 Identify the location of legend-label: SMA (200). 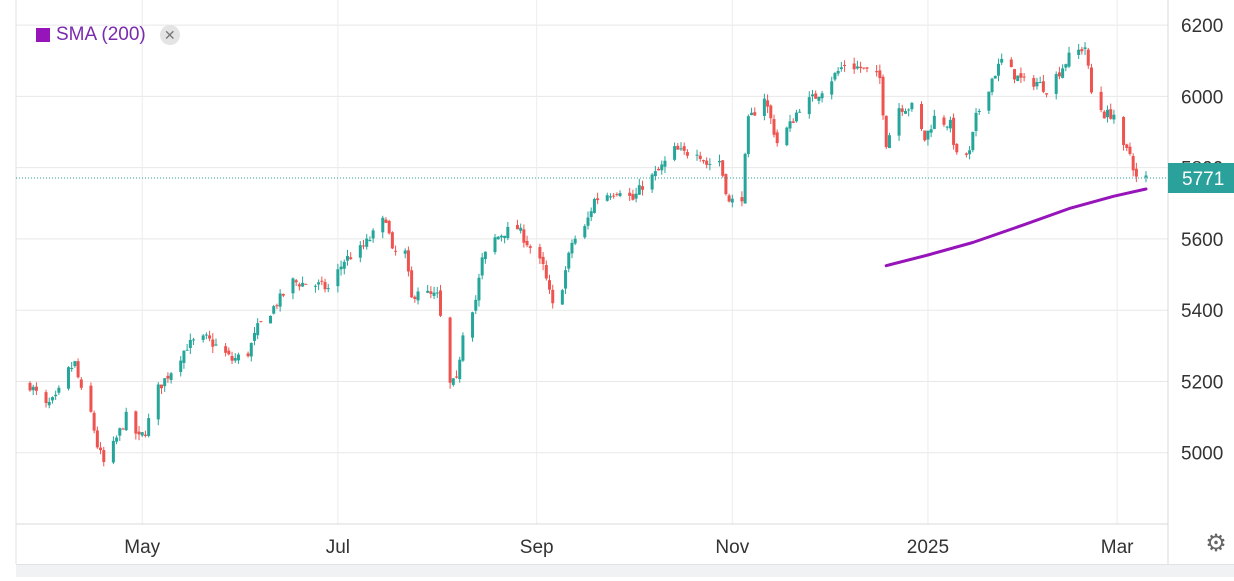
(101, 34).